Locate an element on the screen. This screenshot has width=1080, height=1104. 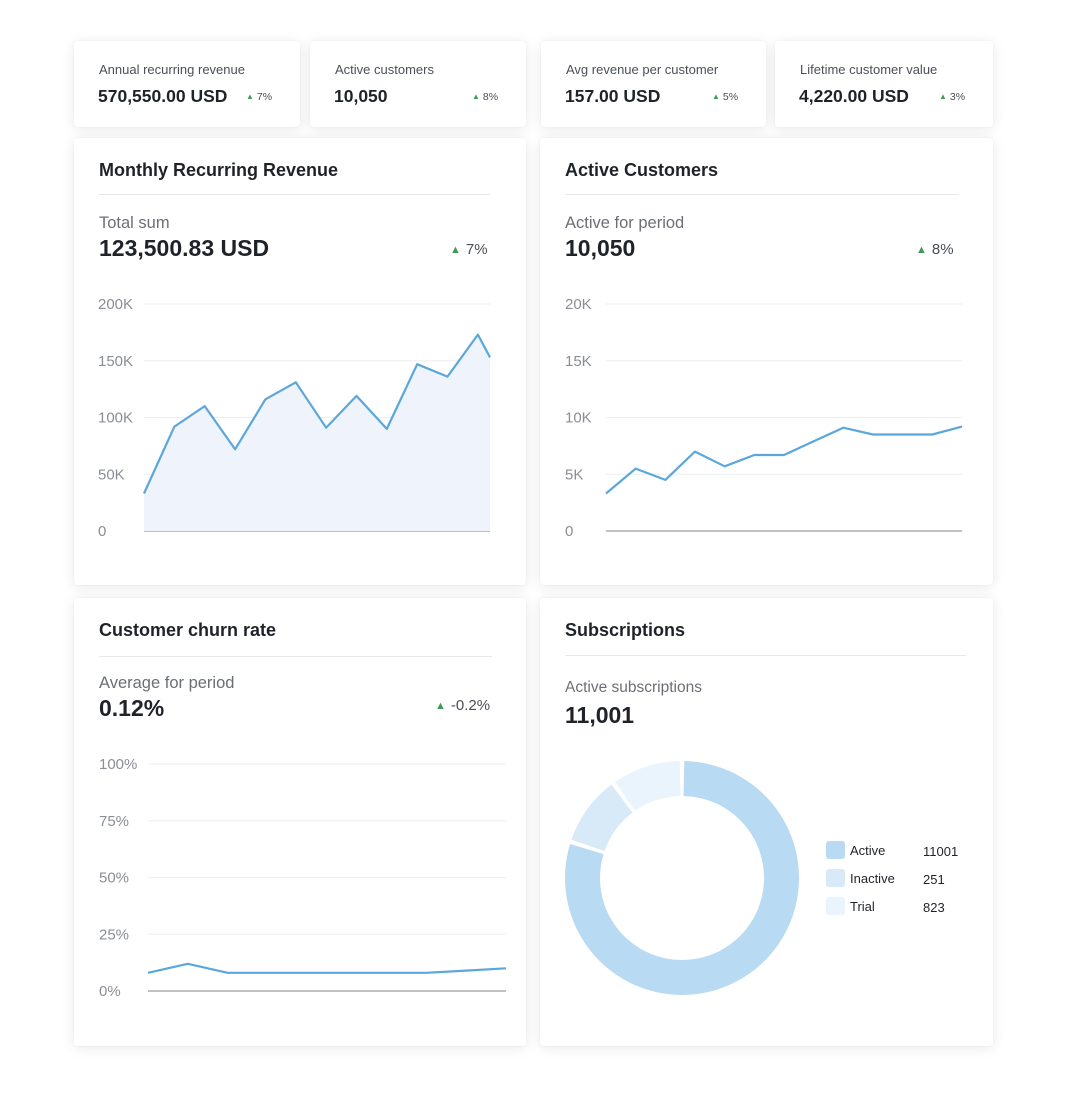
panel-delta: ▲ 8% is located at coordinates (935, 249).